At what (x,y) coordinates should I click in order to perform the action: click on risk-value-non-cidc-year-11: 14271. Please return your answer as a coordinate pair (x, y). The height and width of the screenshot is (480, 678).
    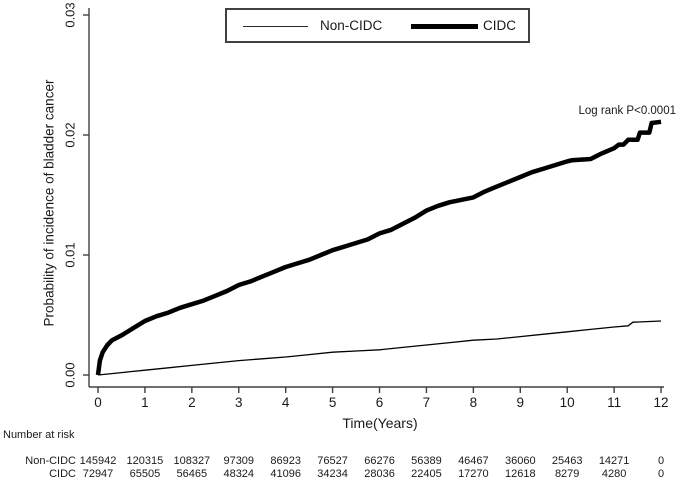
    Looking at the image, I should click on (614, 461).